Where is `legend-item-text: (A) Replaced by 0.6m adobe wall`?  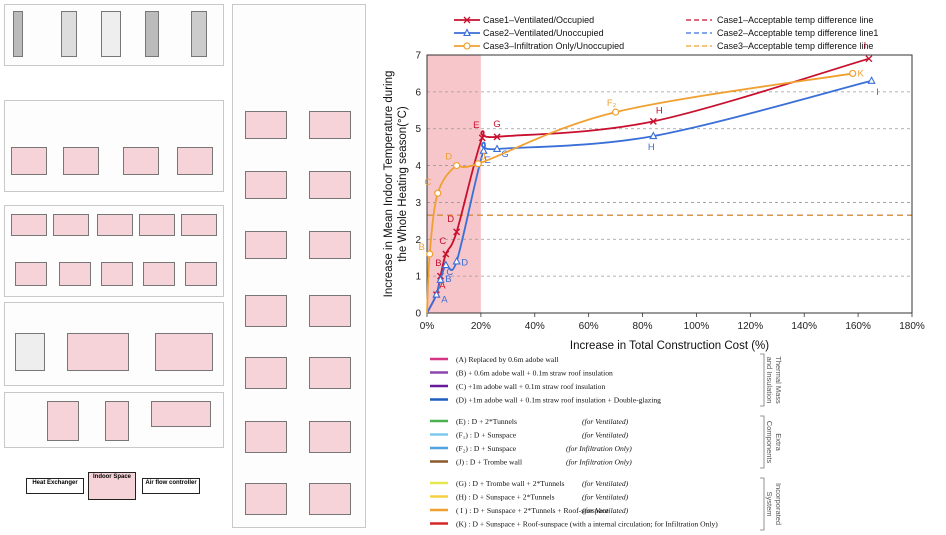 legend-item-text: (A) Replaced by 0.6m adobe wall is located at coordinates (507, 359).